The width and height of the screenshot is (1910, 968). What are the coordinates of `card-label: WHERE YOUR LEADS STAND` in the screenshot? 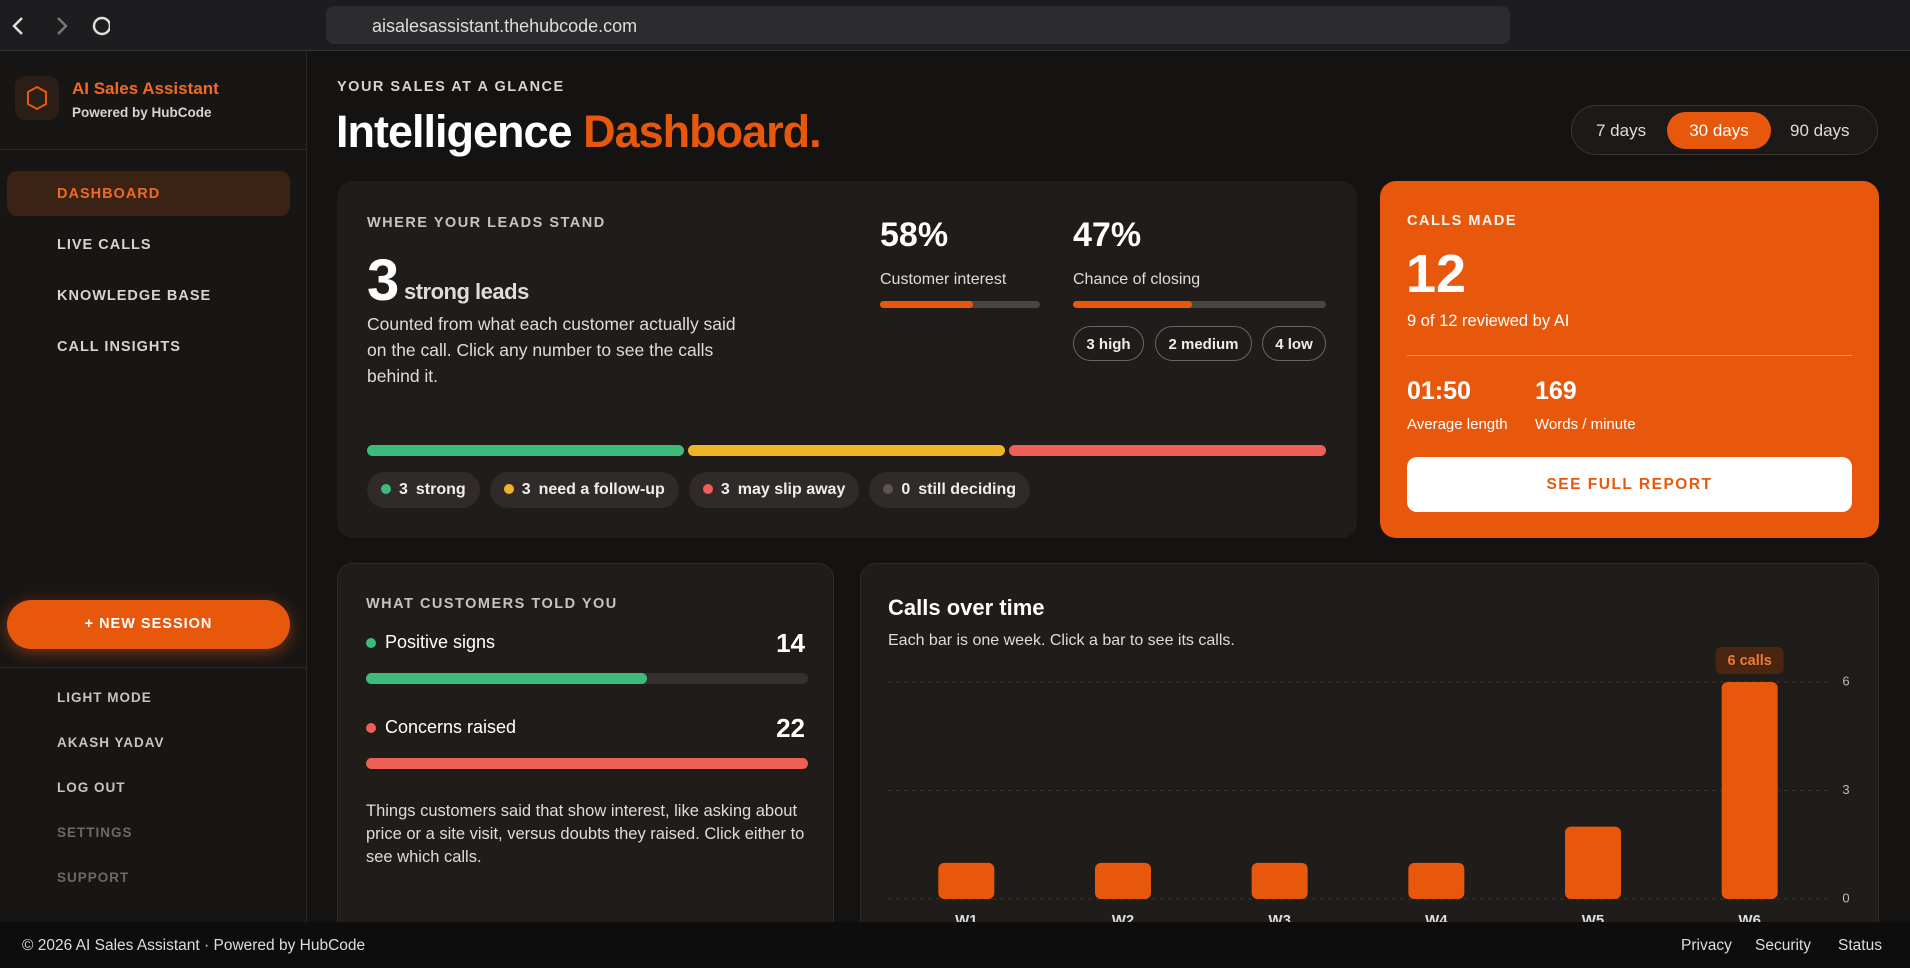 It's located at (486, 223).